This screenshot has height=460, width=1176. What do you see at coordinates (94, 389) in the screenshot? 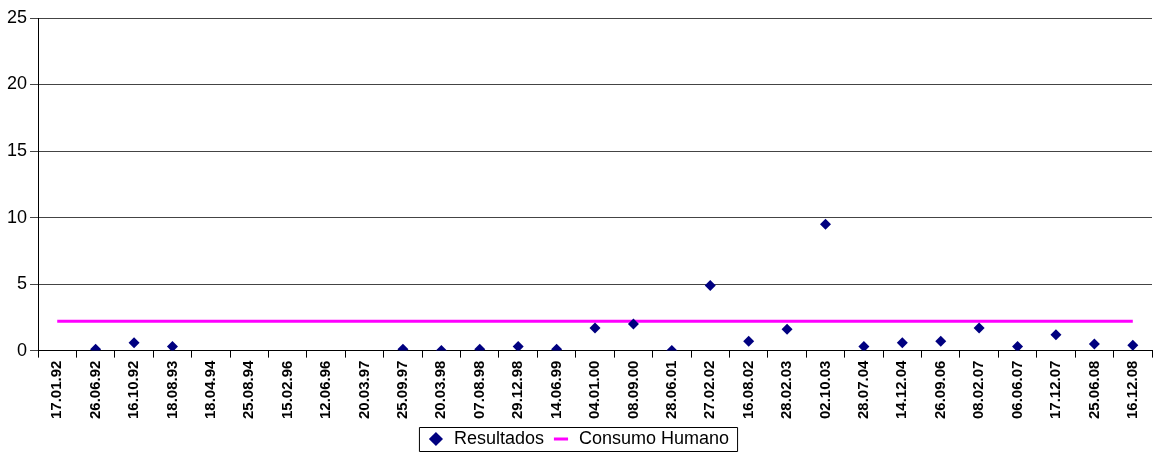
I see `x-tick-label: 26.06.92` at bounding box center [94, 389].